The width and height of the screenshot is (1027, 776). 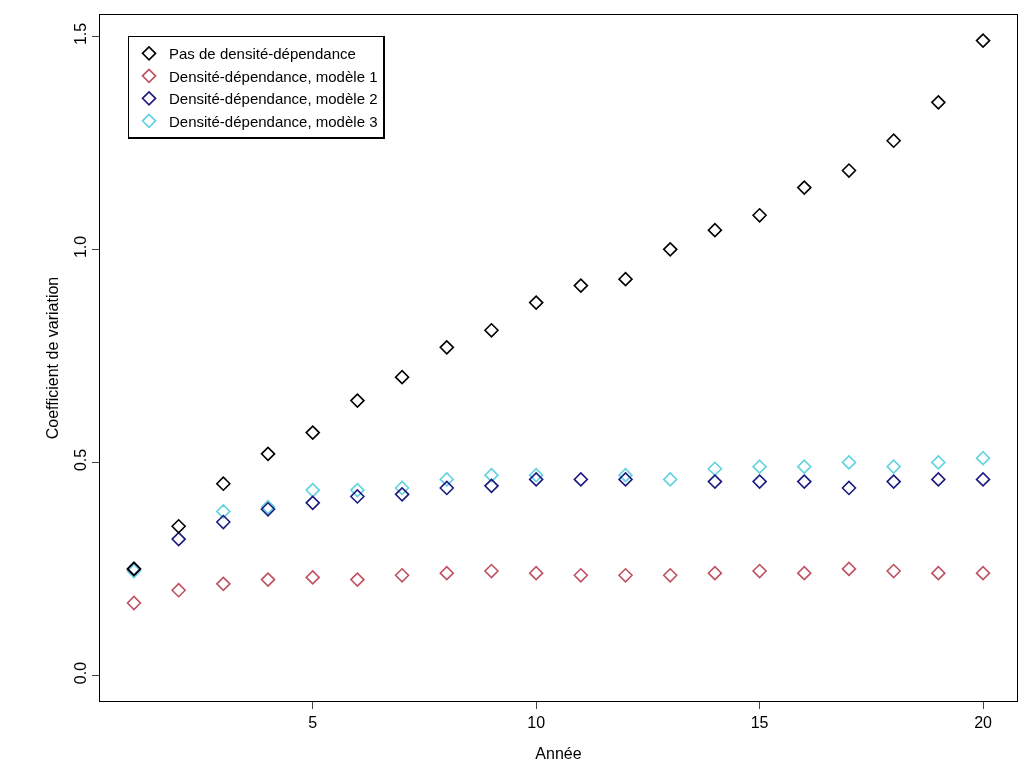 What do you see at coordinates (558, 753) in the screenshot?
I see `x-axis-title: Année` at bounding box center [558, 753].